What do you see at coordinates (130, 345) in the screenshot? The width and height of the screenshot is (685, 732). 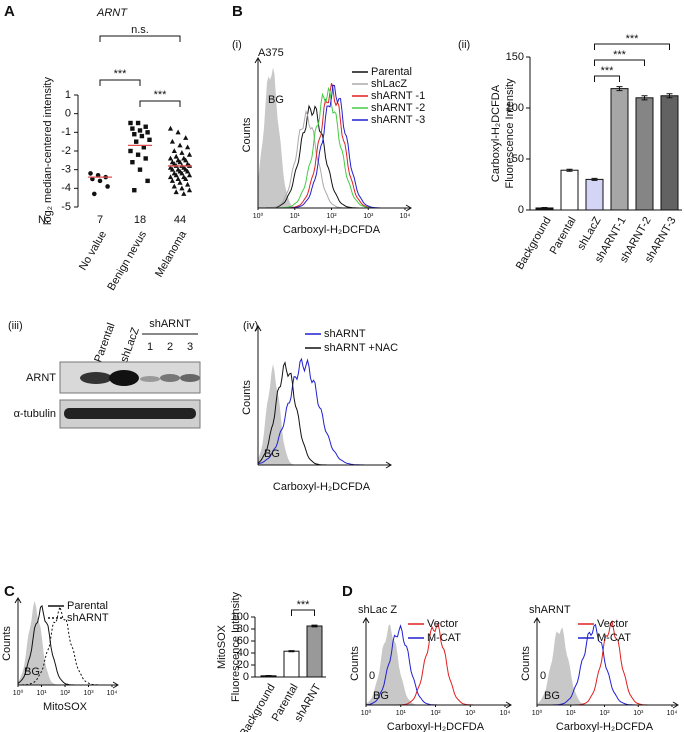 I see `lane-label: shLacZ` at bounding box center [130, 345].